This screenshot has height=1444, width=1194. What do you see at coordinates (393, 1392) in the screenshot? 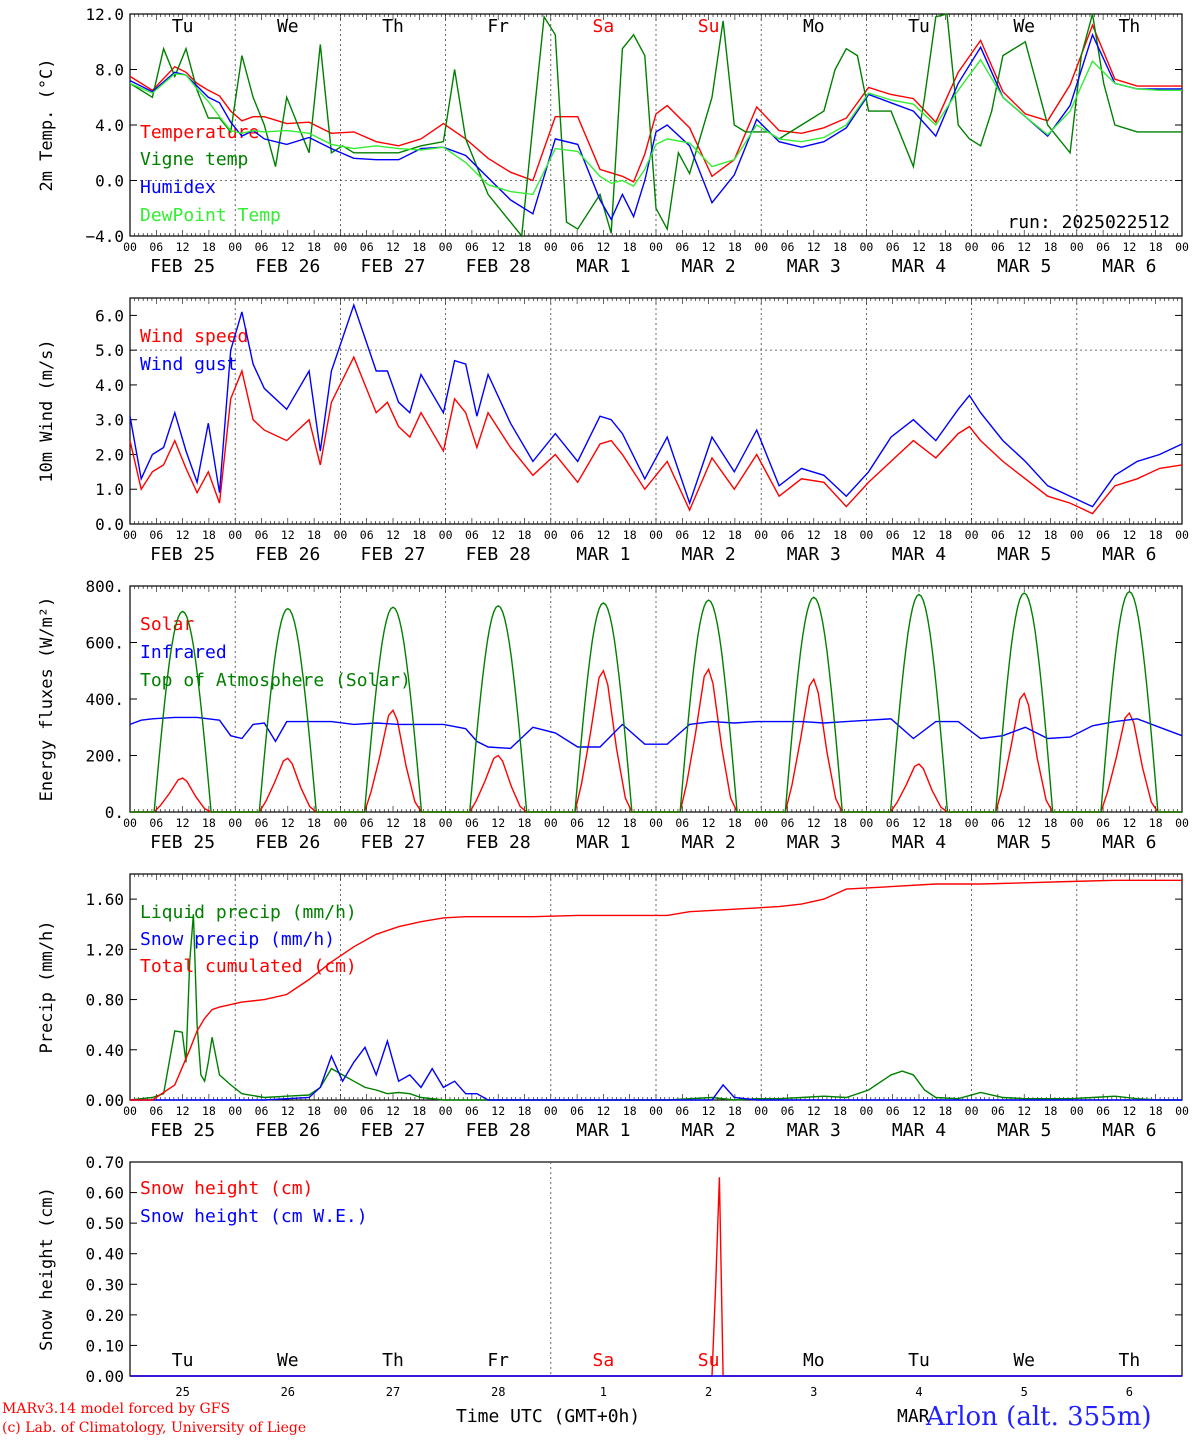
I see `day-number-label: 27` at bounding box center [393, 1392].